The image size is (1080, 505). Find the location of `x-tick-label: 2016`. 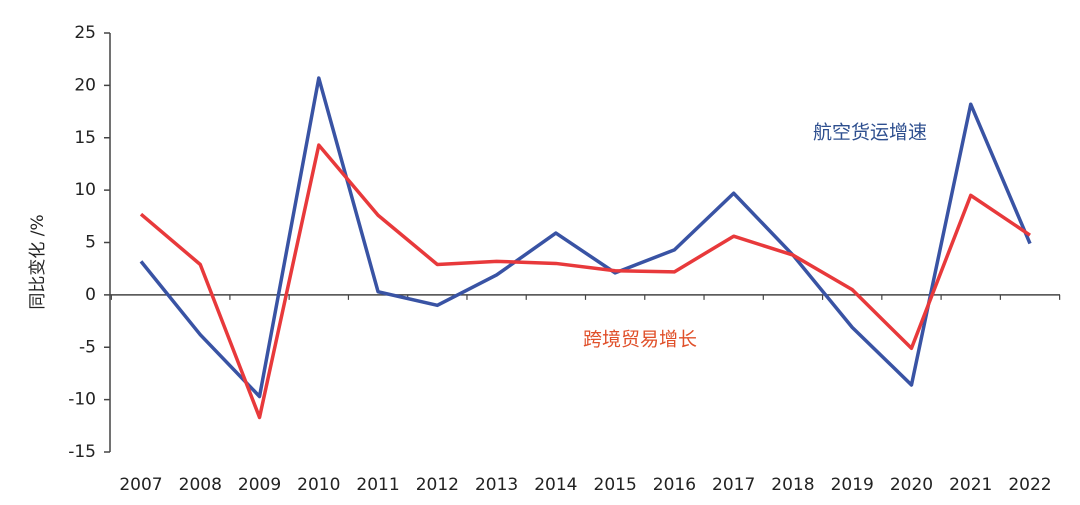

x-tick-label: 2016 is located at coordinates (674, 485).